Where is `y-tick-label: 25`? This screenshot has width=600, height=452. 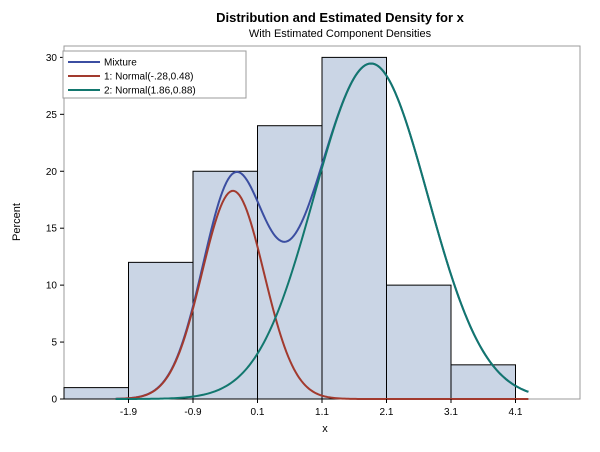
y-tick-label: 25 is located at coordinates (52, 115).